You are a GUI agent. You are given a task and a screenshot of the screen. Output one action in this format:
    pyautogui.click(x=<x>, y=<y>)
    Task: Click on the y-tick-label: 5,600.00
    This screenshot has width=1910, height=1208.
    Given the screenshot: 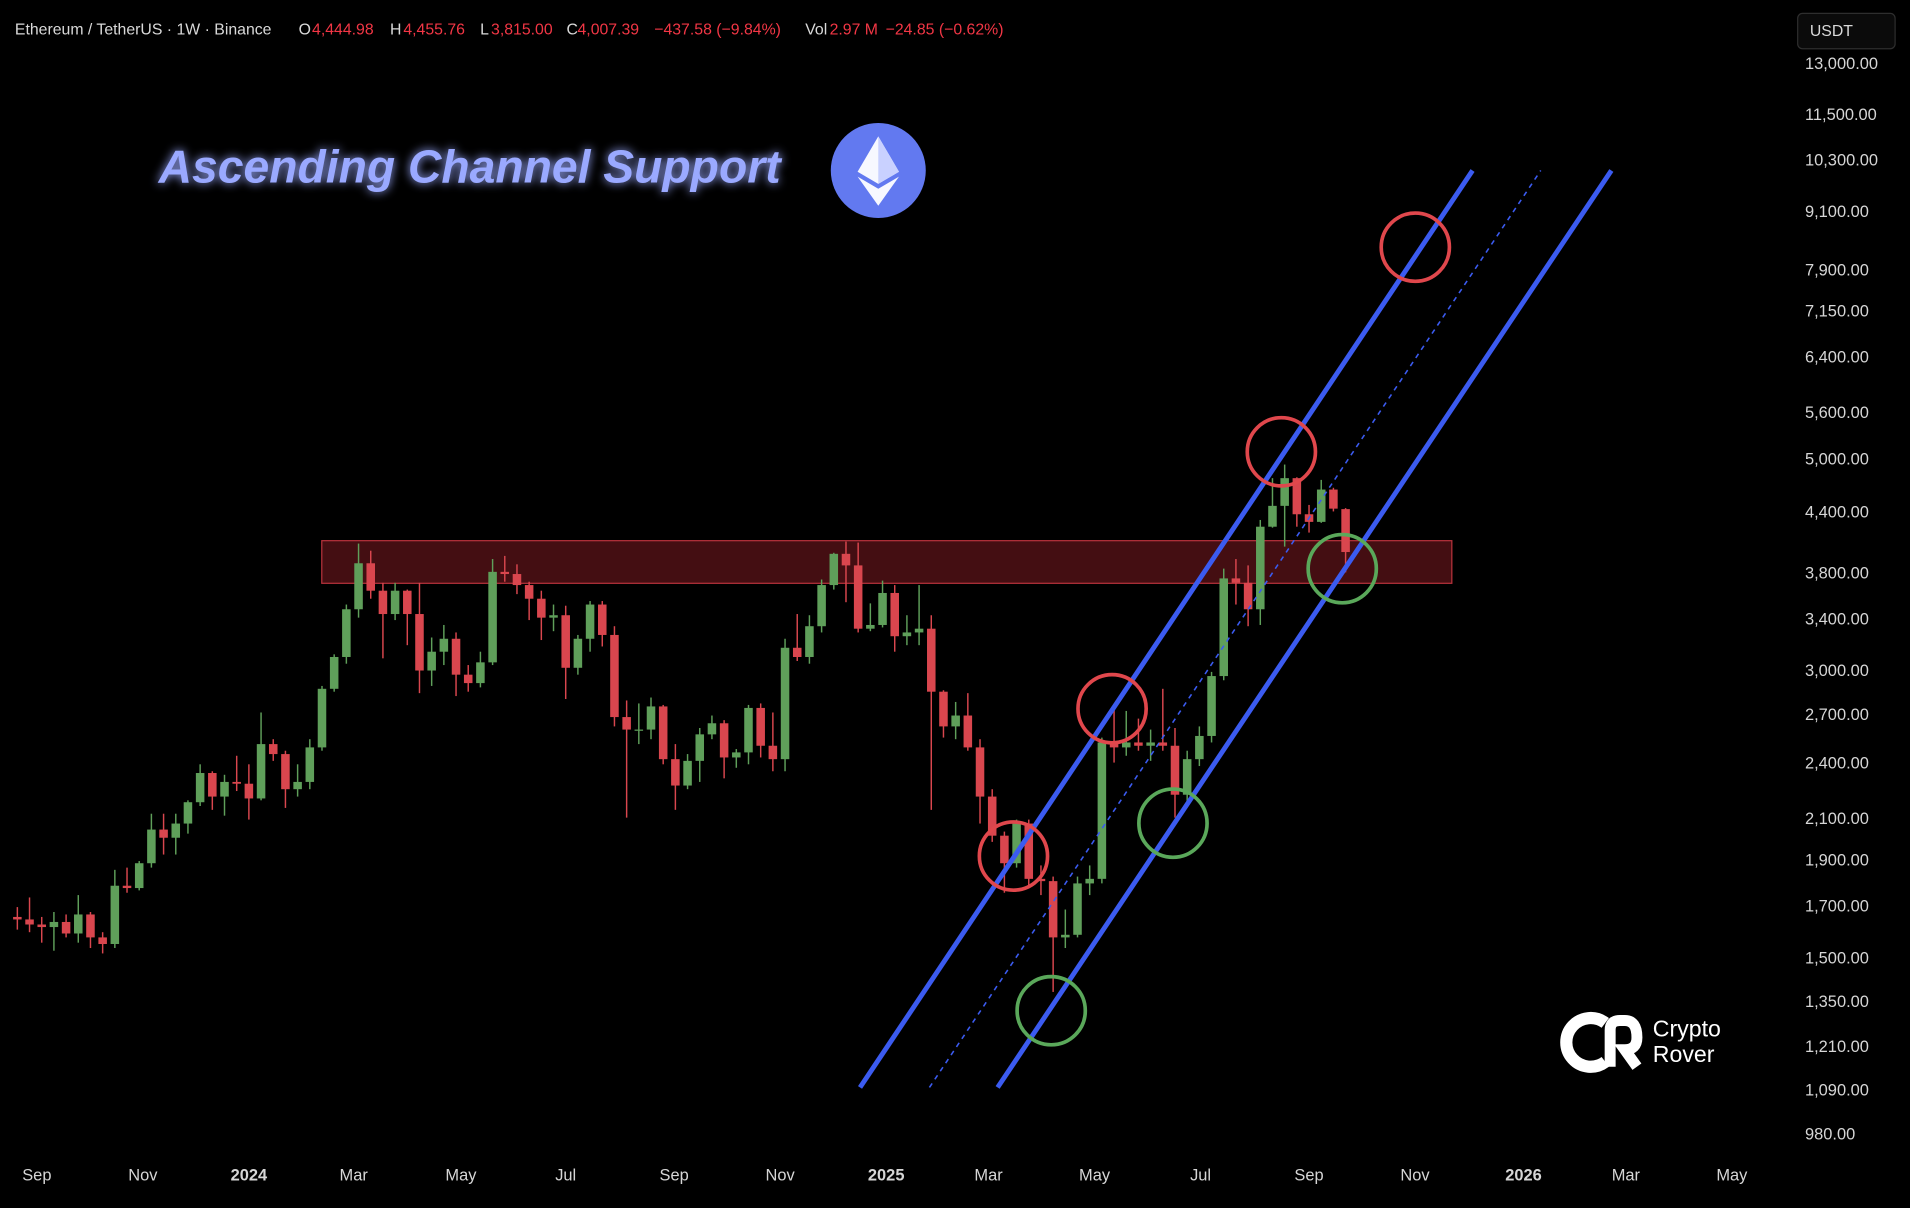 What is the action you would take?
    pyautogui.click(x=1837, y=413)
    